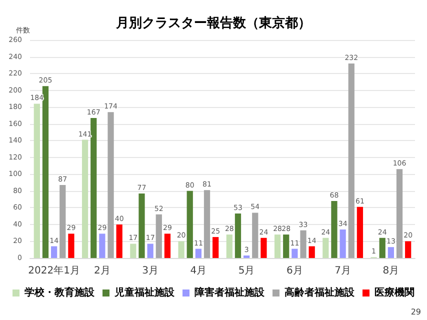  I want to click on x-tick-label: 3月, so click(150, 271).